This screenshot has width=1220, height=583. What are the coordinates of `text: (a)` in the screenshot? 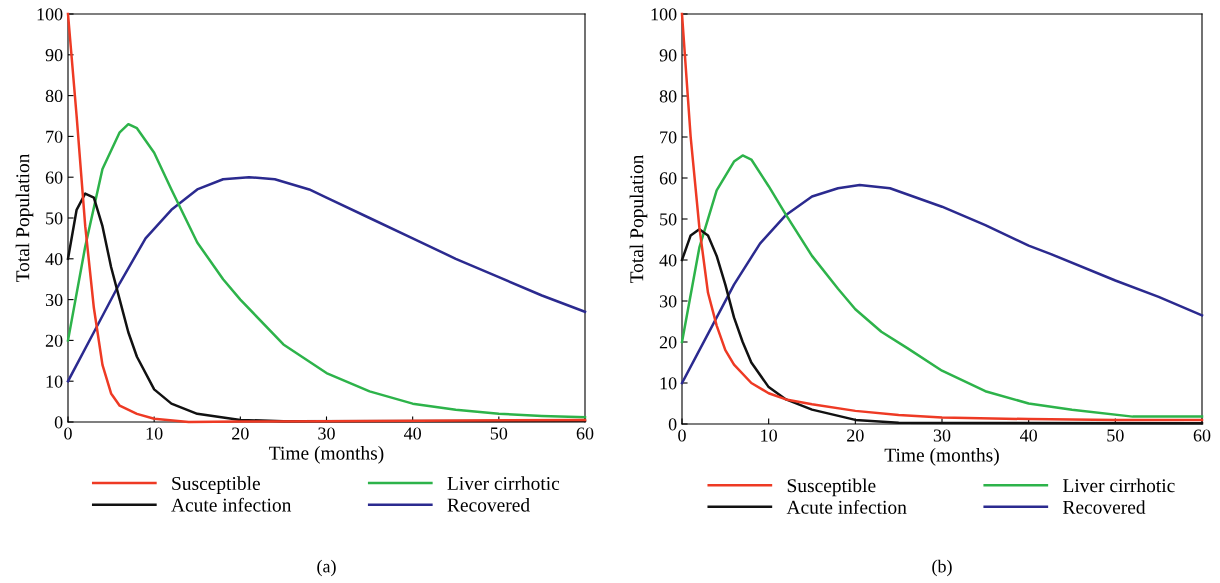 It's located at (326, 568).